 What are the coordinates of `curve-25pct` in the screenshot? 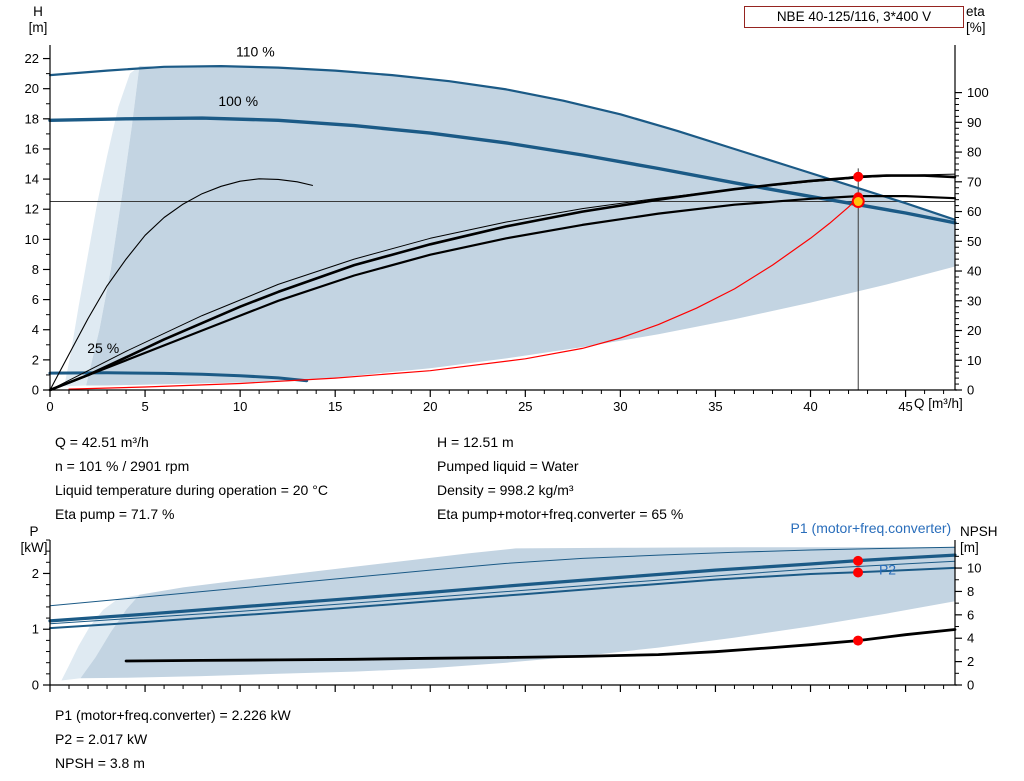 It's located at (178, 377).